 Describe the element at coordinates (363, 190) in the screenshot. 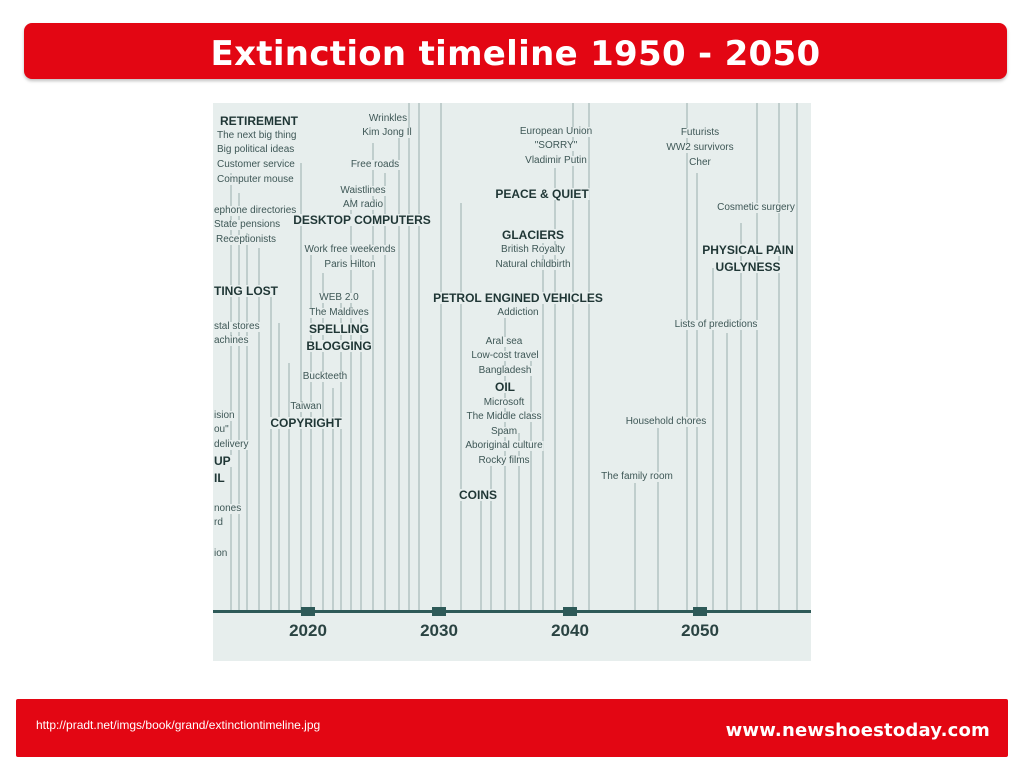

I see `timeline-label: Waistlines` at that location.